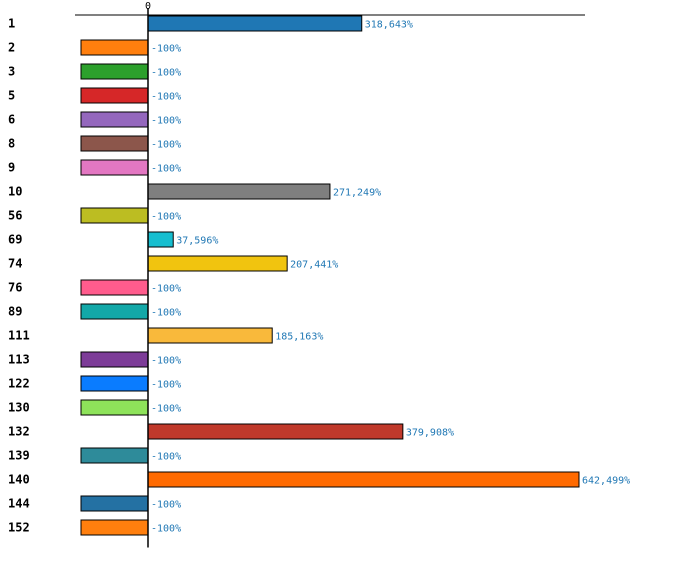  I want to click on category-label-10: 10, so click(15, 192).